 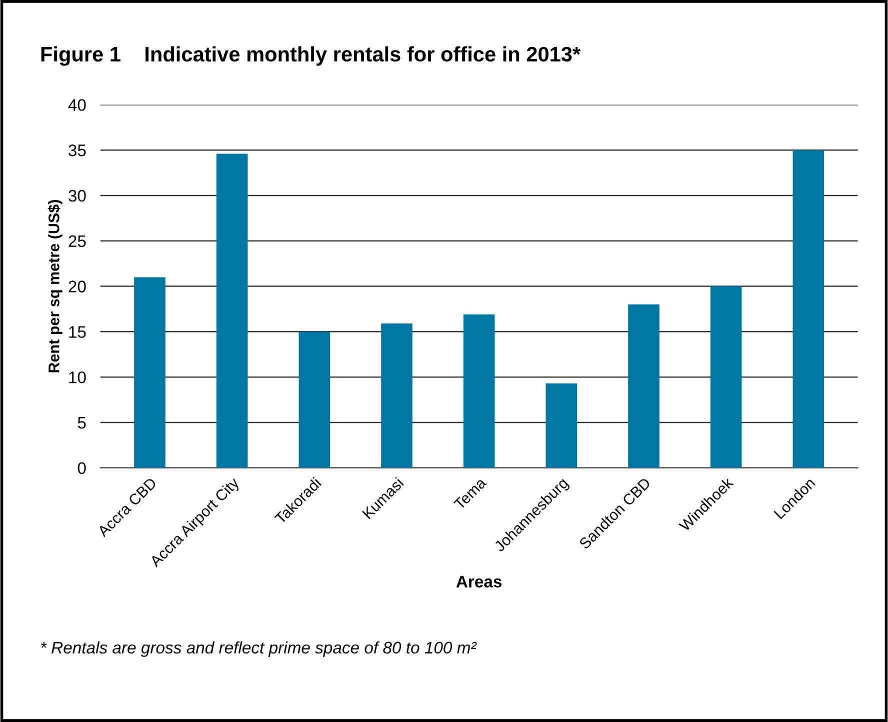 I want to click on text: * Rentals are gross and reflect prime space of 80 to 100 m², so click(x=258, y=649).